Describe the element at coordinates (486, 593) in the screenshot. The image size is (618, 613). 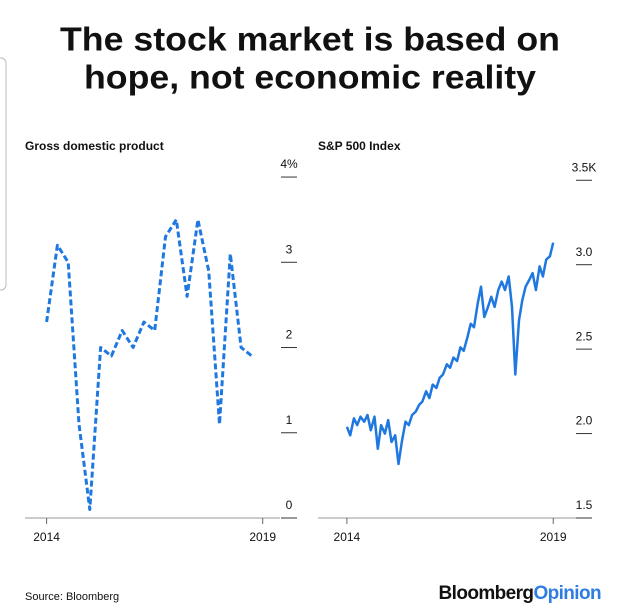
I see `logo-part: Bloomberg` at that location.